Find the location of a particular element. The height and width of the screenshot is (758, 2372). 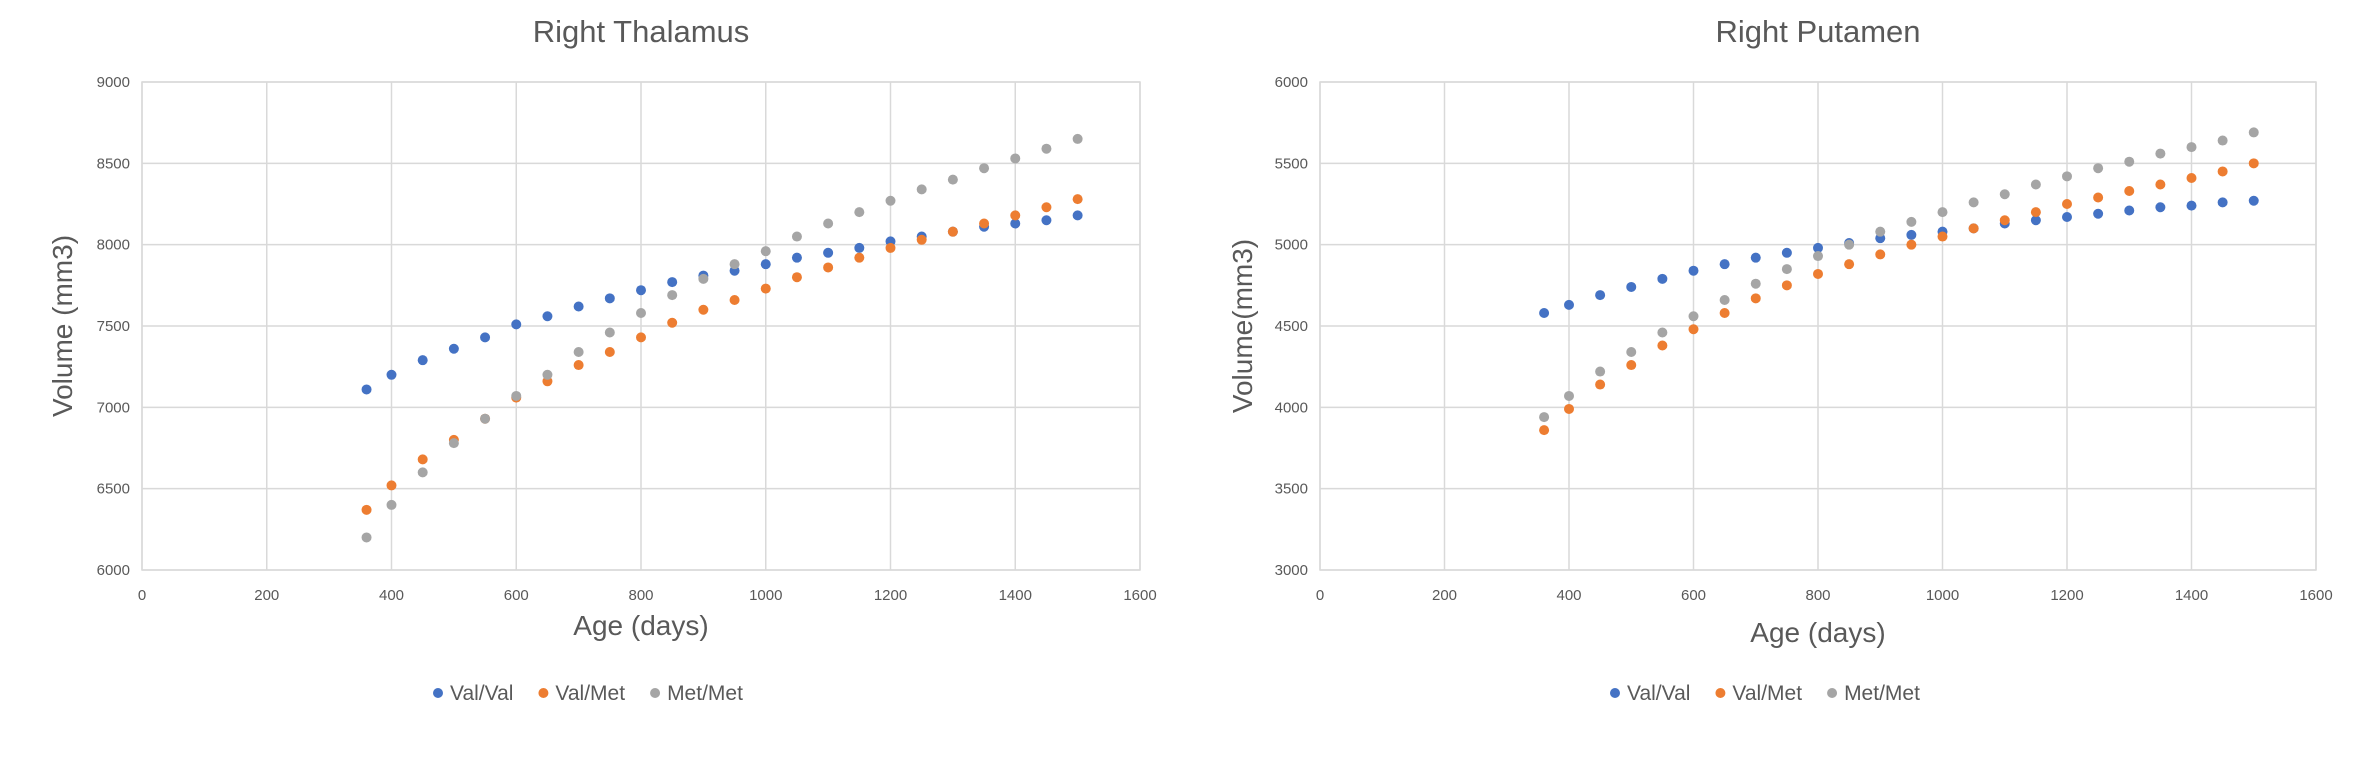

x-tick-label: 200 is located at coordinates (1444, 595).